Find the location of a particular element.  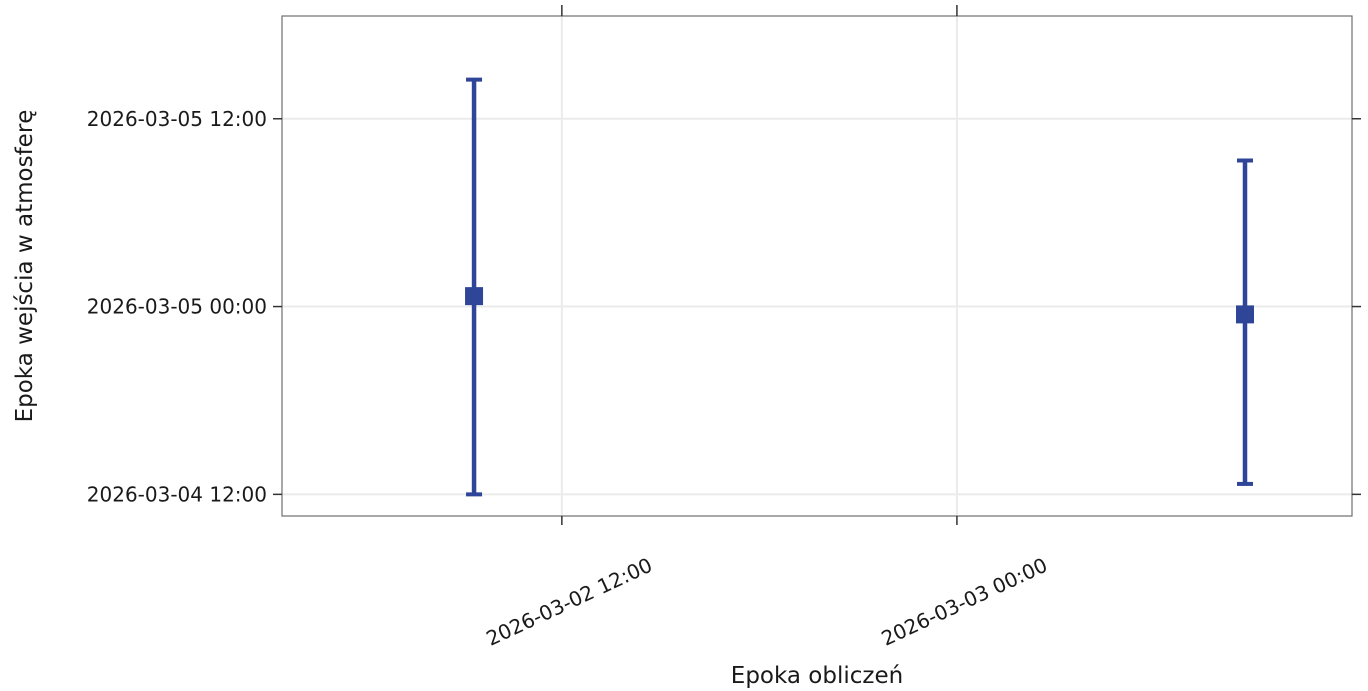

y-tick-label: 2026-03-05 00:00 is located at coordinates (177, 307).